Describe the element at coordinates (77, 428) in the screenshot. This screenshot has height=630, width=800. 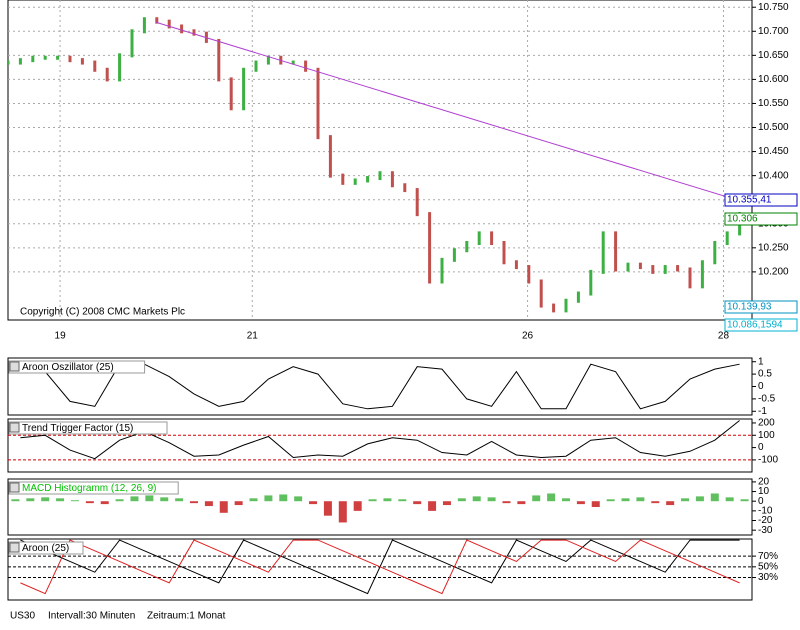
I see `panel-title: Trend Trigger Factor (15)` at that location.